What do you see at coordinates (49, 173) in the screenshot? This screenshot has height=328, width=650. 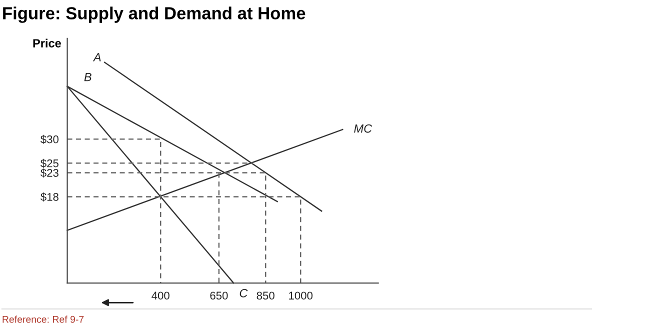 I see `y-tick-label: $23` at bounding box center [49, 173].